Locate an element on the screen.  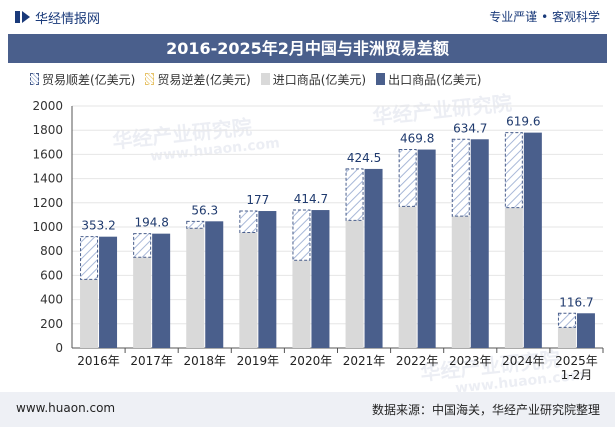
surplus-value-label: 634.7 is located at coordinates (470, 128).